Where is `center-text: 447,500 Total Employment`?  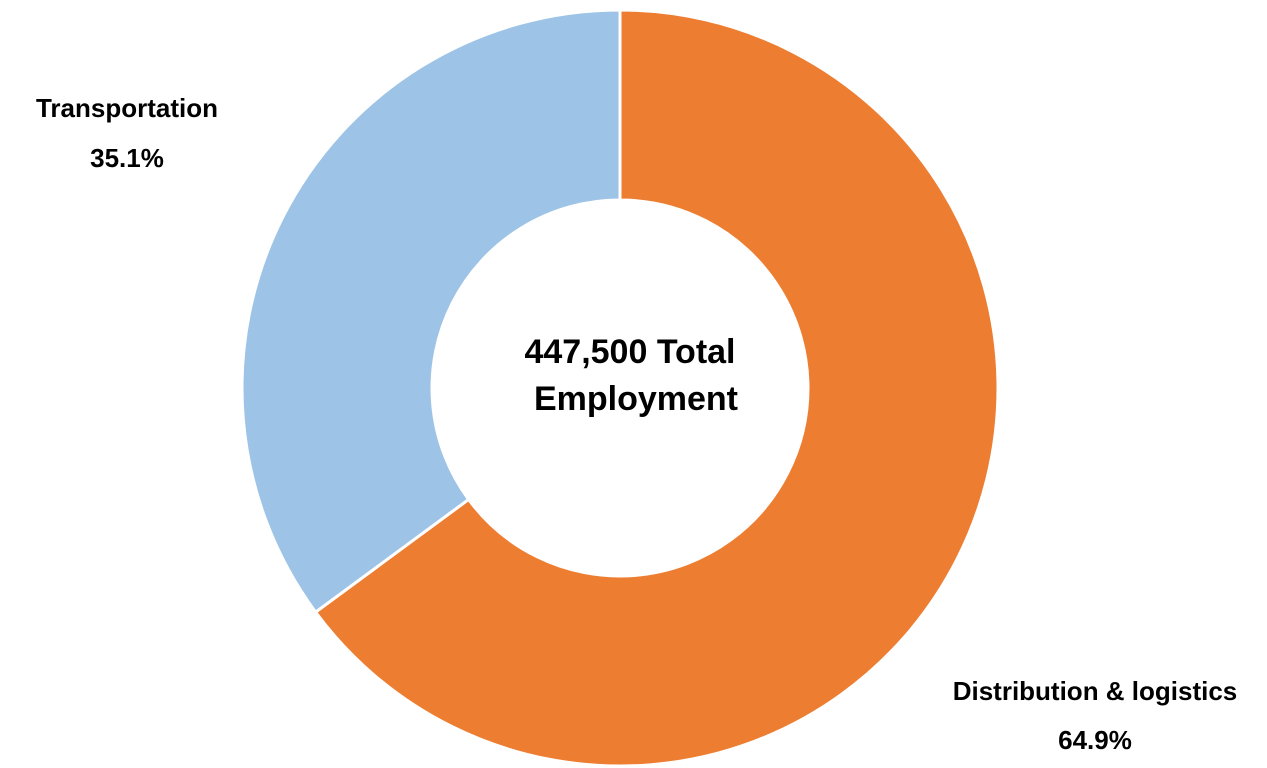 center-text: 447,500 Total Employment is located at coordinates (631, 375).